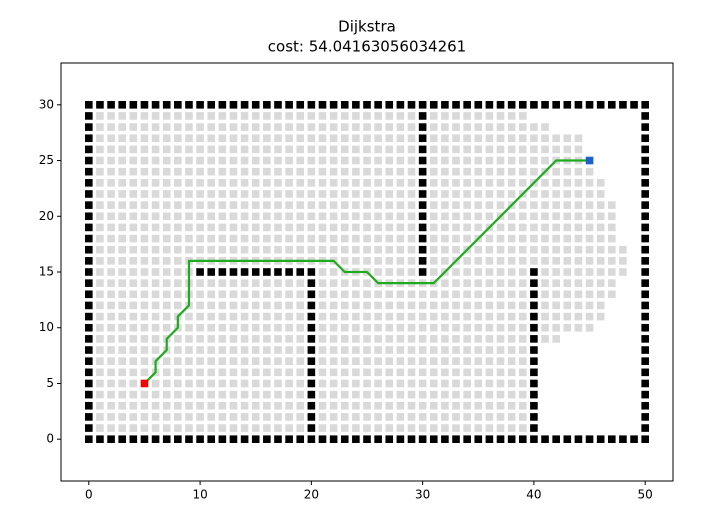  I want to click on y-tick-label: 20, so click(46, 216).